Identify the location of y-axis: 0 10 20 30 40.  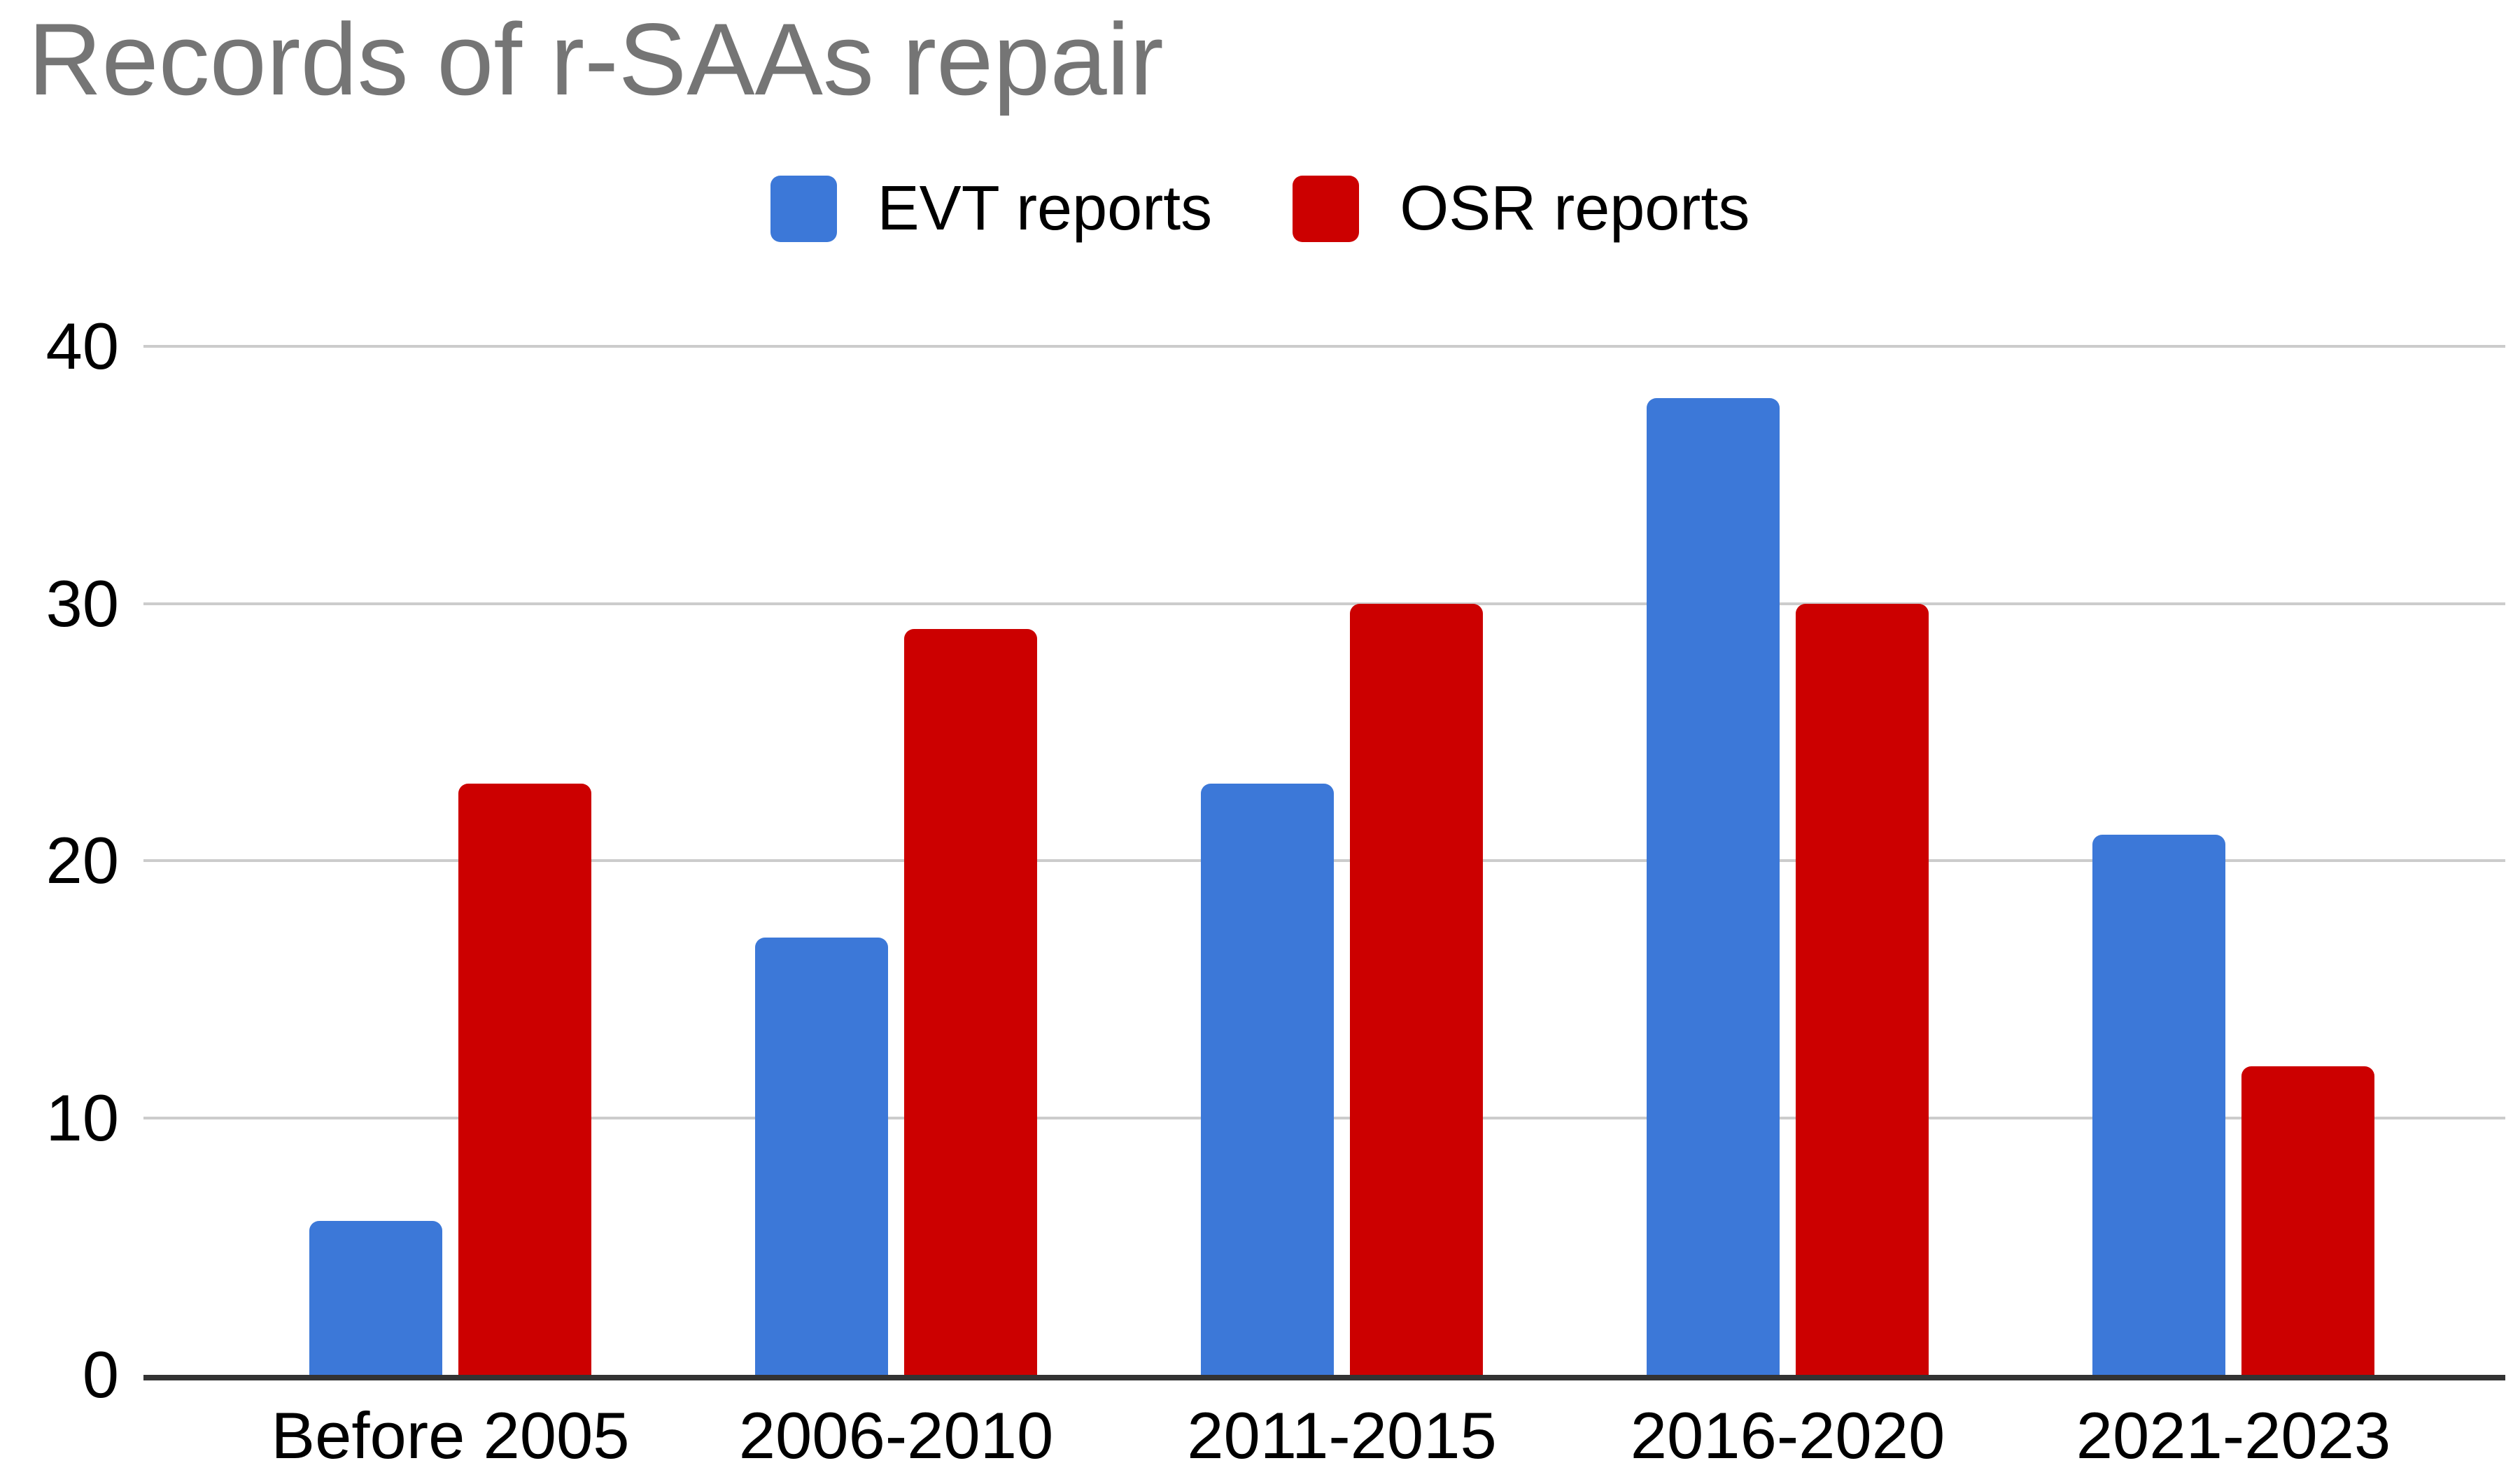
(59, 860).